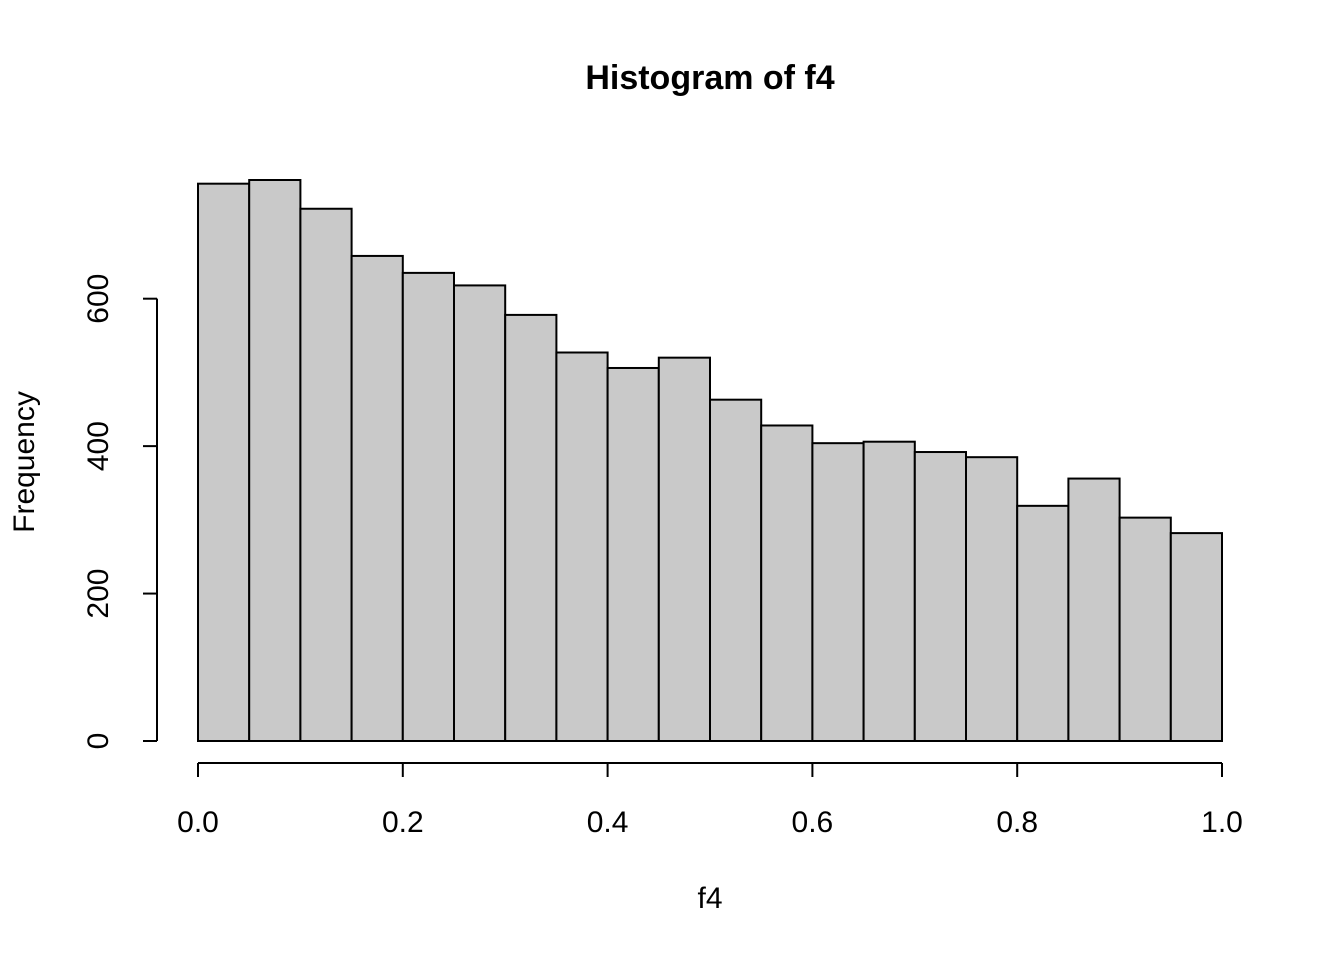 This screenshot has width=1344, height=960. I want to click on x-axis-label: f4, so click(709, 898).